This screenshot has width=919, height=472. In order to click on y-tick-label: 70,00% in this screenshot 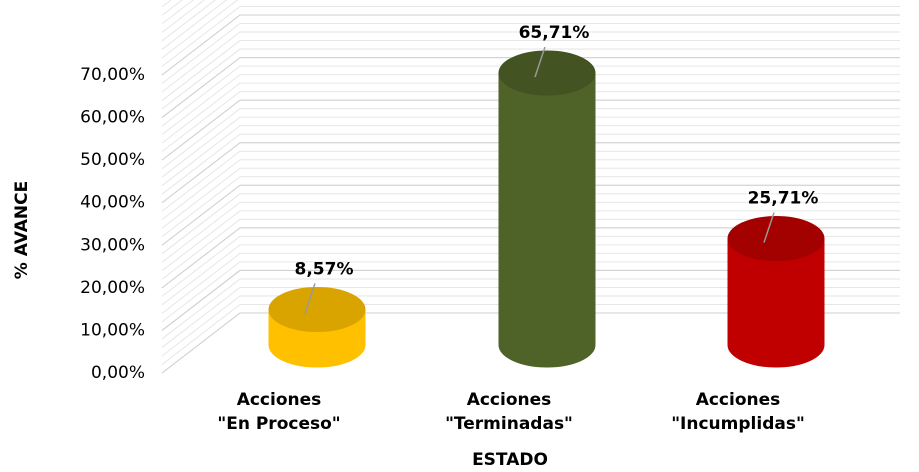, I will do `click(112, 75)`.